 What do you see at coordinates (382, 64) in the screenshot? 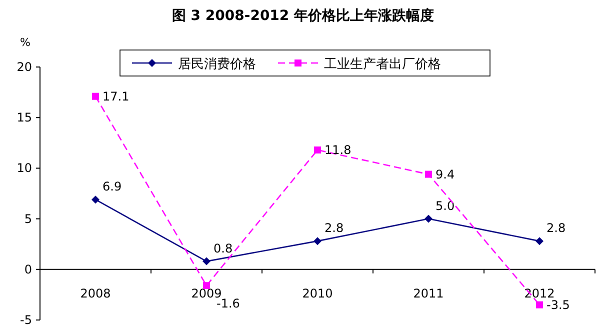
I see `legend-label: 工业生产者出厂价格` at bounding box center [382, 64].